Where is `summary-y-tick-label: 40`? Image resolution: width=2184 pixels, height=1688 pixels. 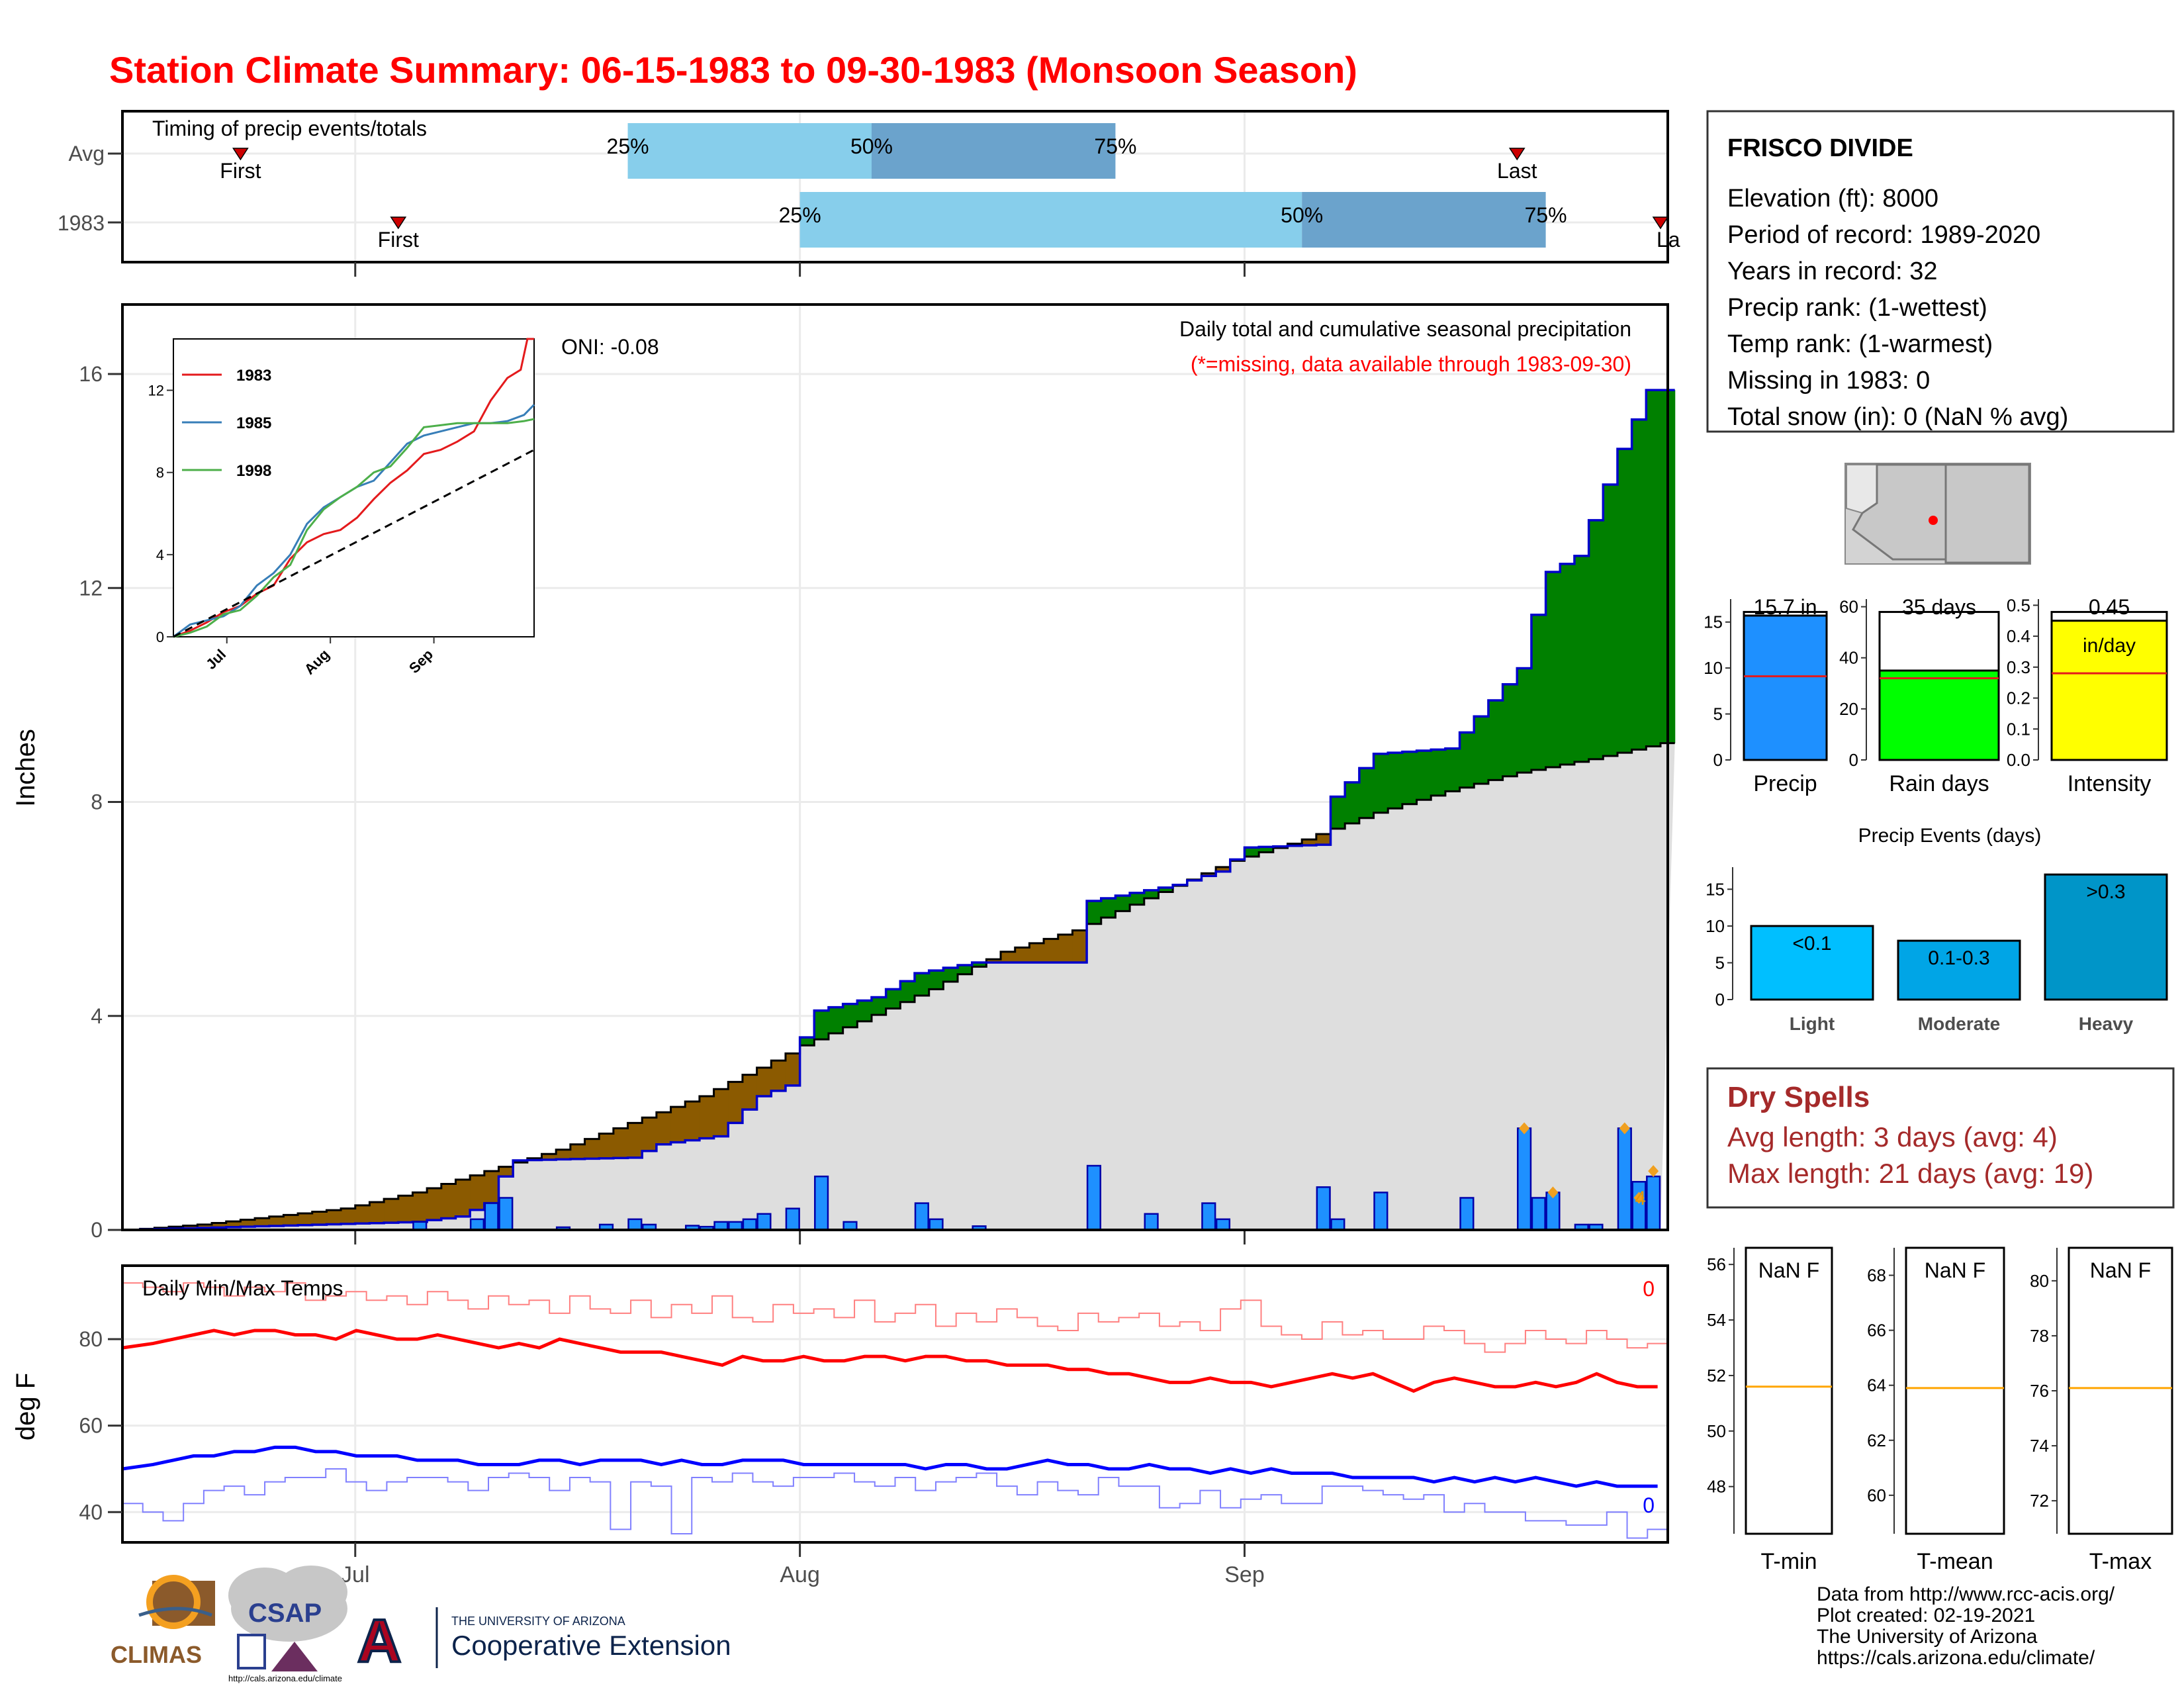
summary-y-tick-label: 40 is located at coordinates (1848, 658).